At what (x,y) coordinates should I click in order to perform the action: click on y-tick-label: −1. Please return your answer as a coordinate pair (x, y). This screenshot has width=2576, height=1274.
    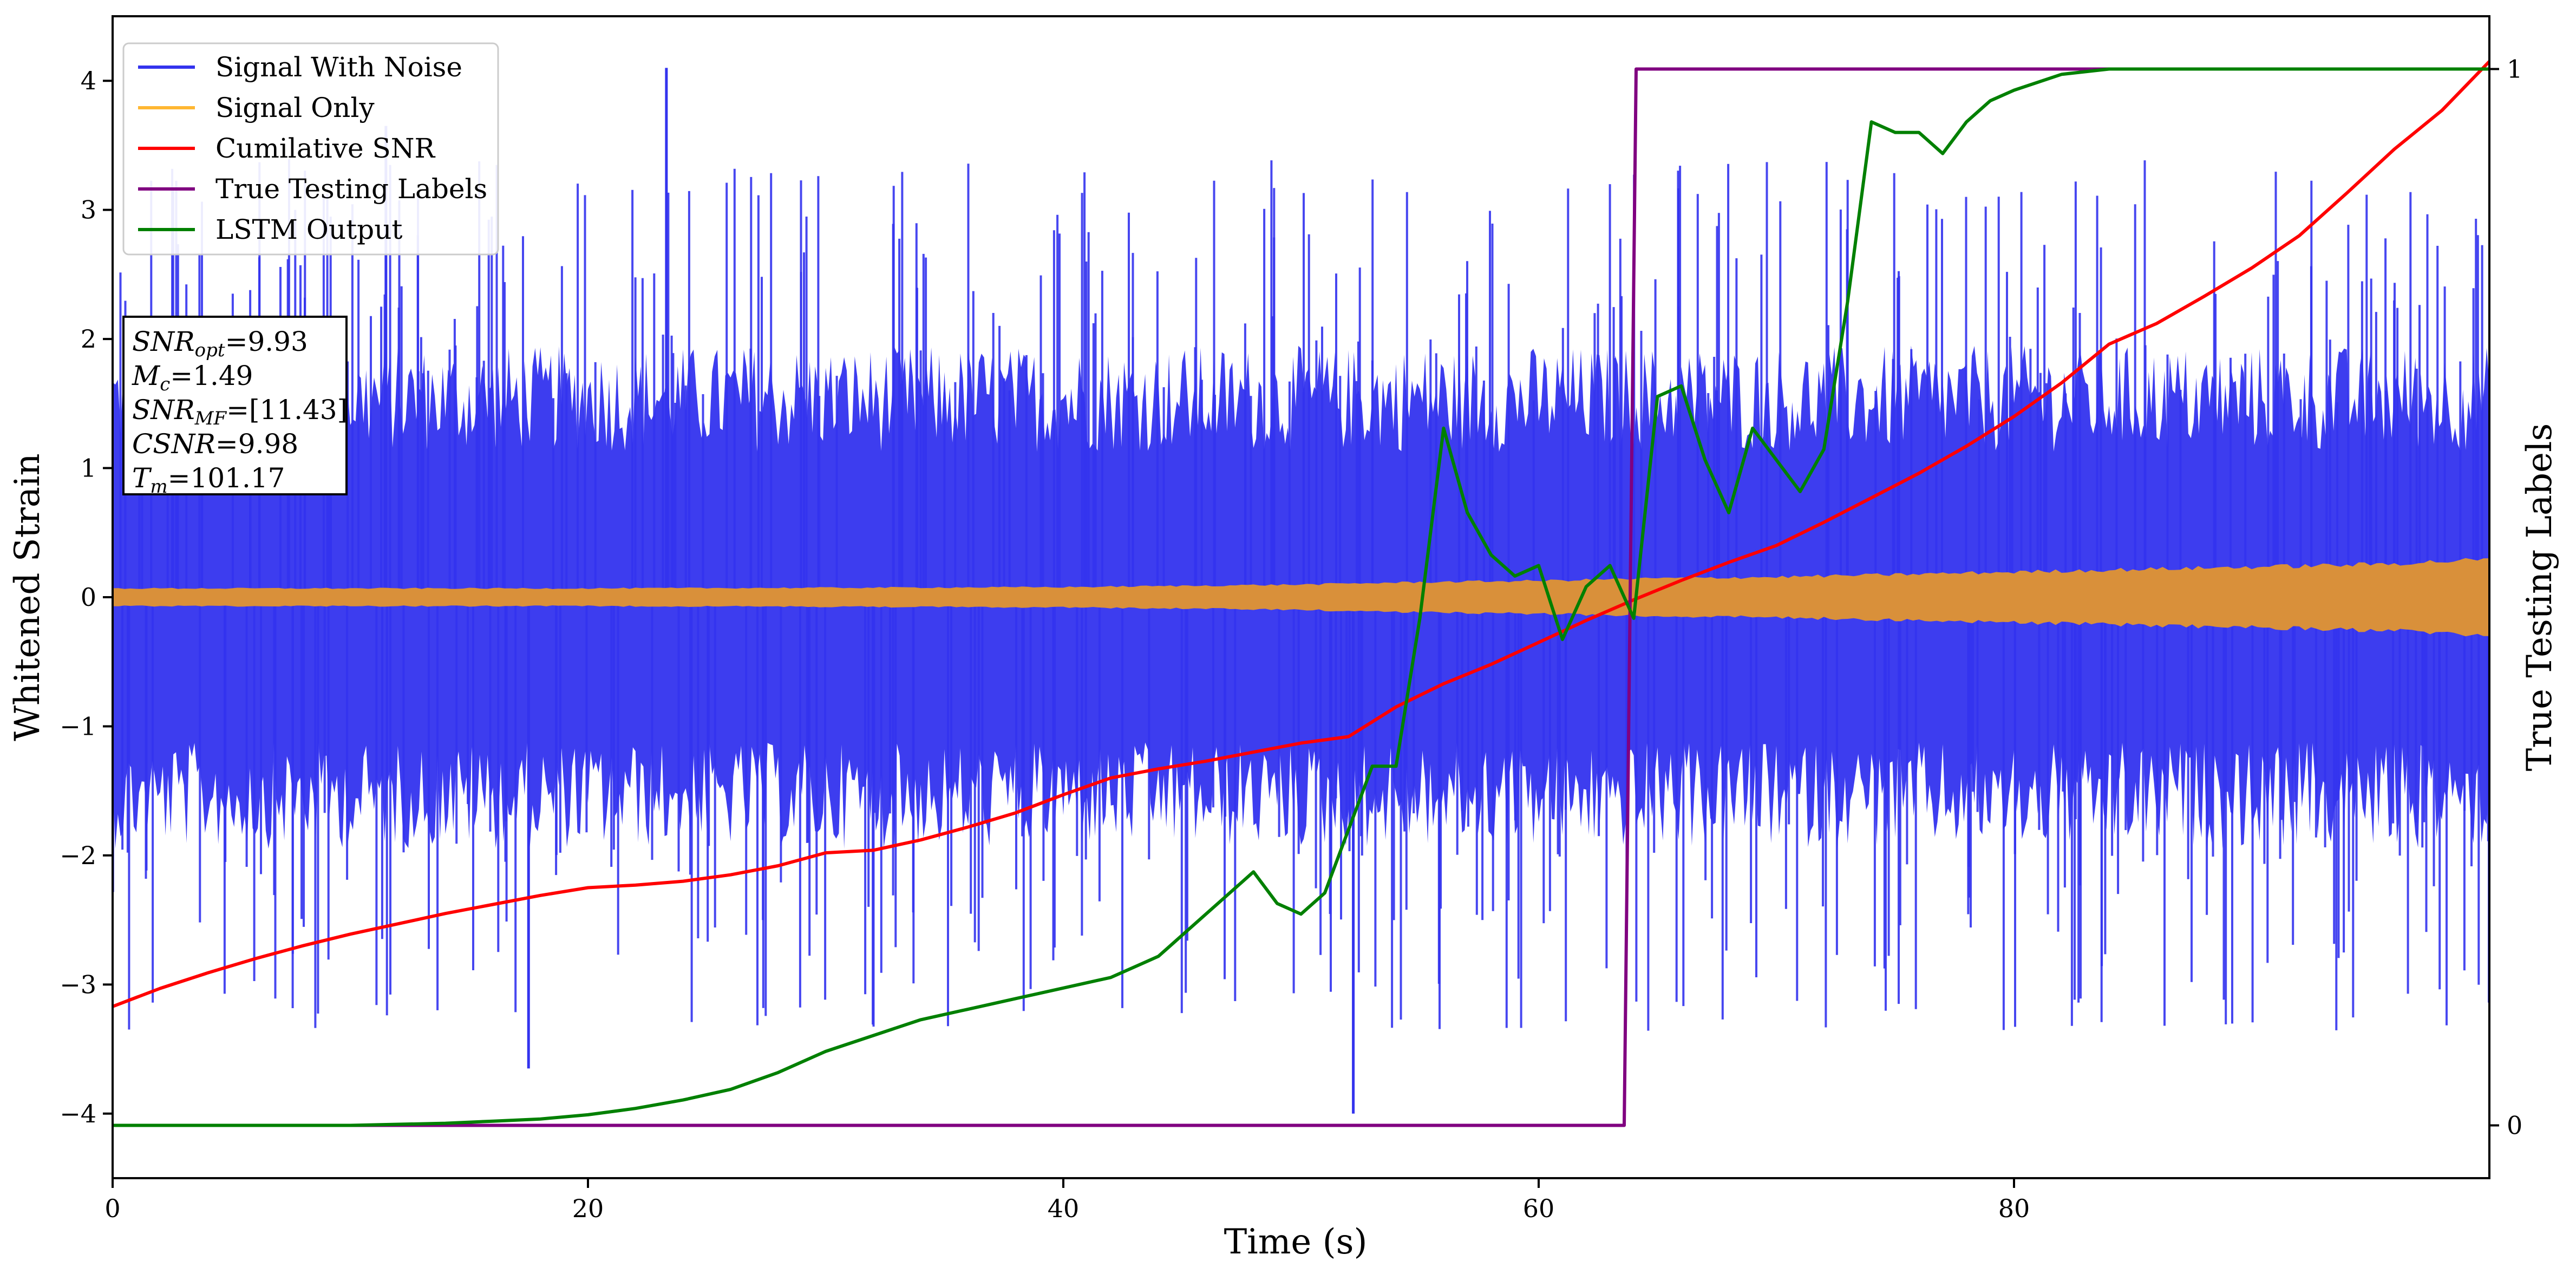
    Looking at the image, I should click on (78, 726).